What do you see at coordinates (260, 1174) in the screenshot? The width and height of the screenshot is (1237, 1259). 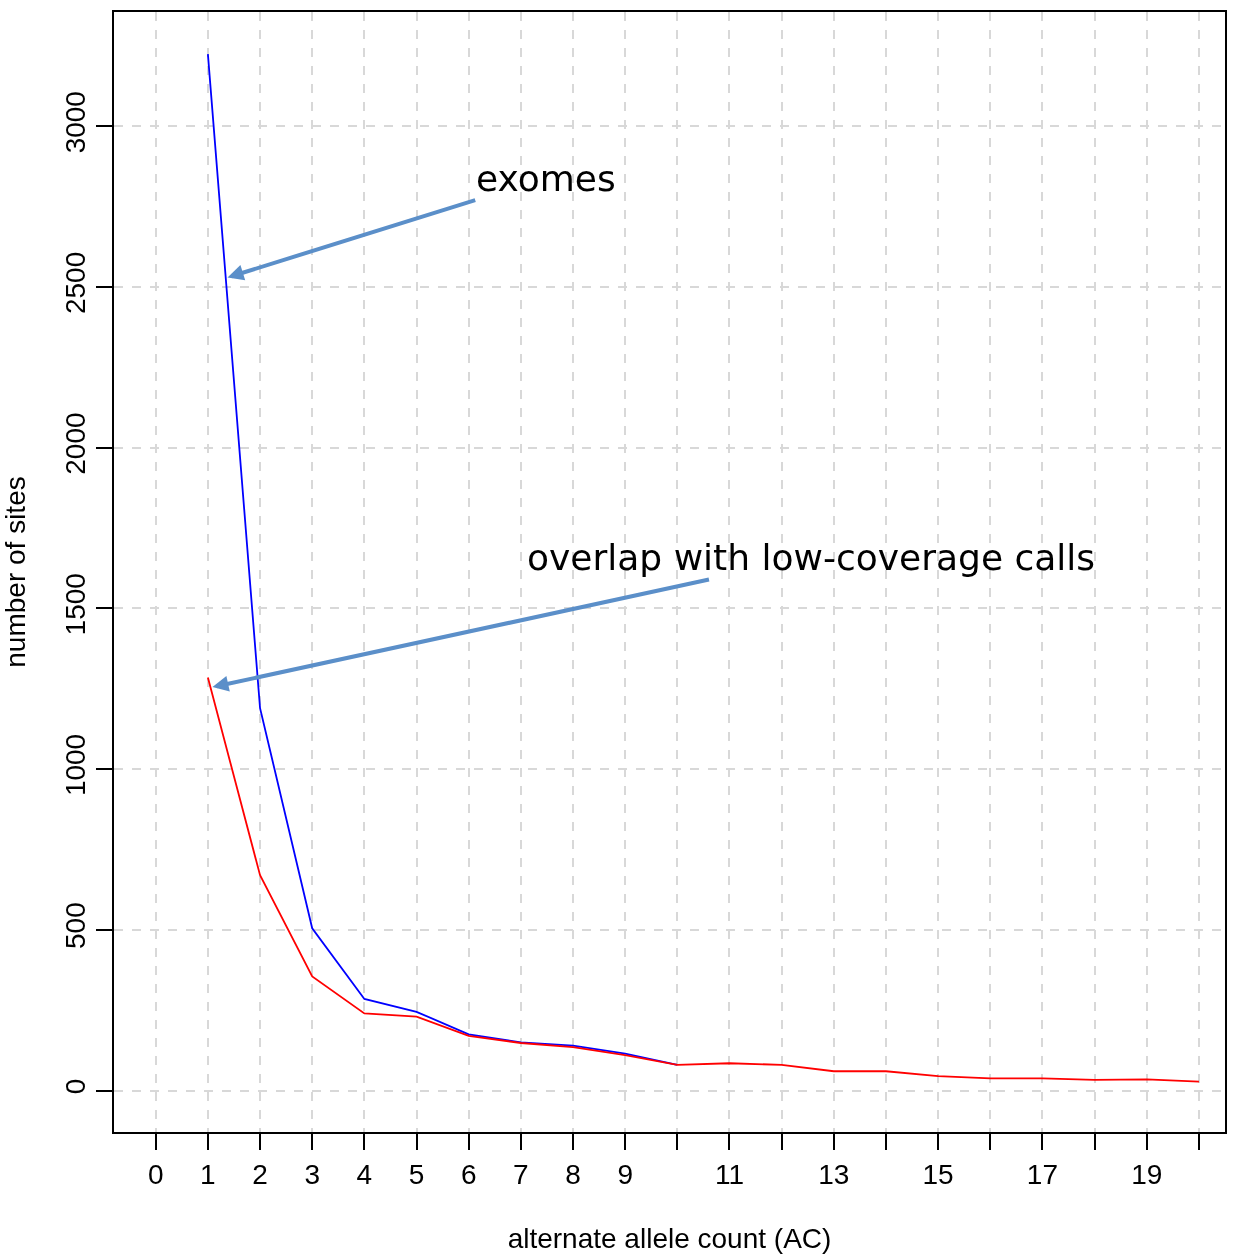 I see `x-tick-label: 2` at bounding box center [260, 1174].